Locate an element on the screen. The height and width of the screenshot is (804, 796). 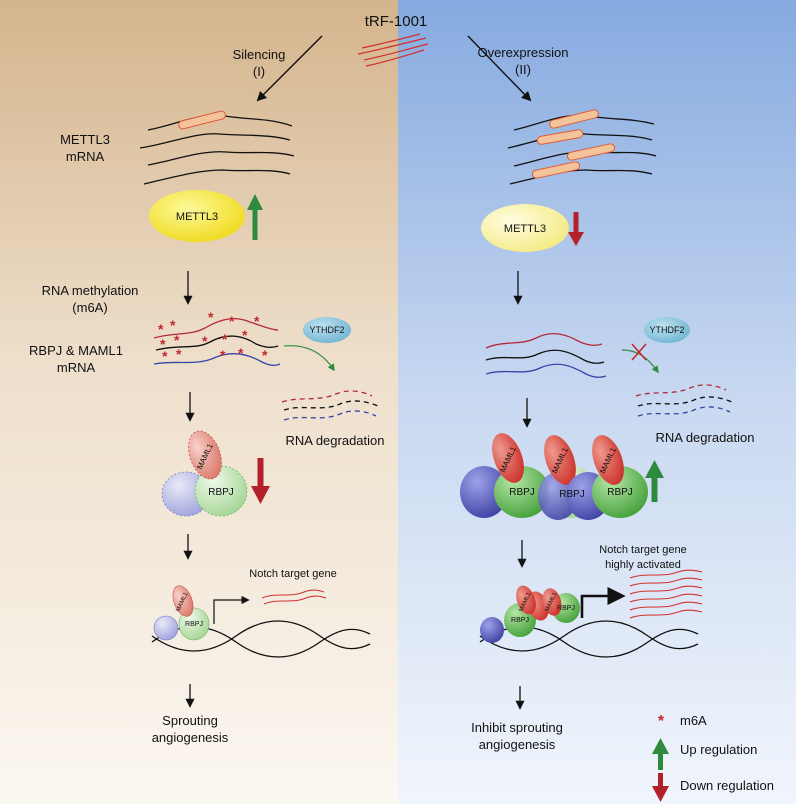
left-complex-down-arrow-icon is located at coordinates (260, 481).